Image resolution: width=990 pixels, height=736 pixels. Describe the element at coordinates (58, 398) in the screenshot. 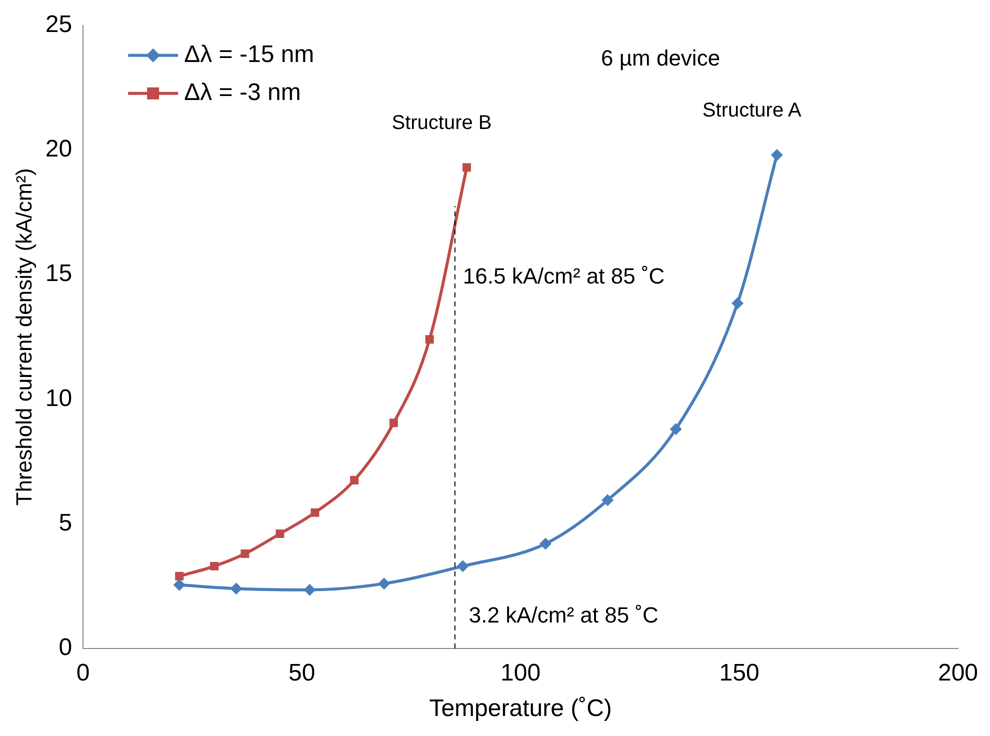

I see `y-tick-label: 10` at that location.